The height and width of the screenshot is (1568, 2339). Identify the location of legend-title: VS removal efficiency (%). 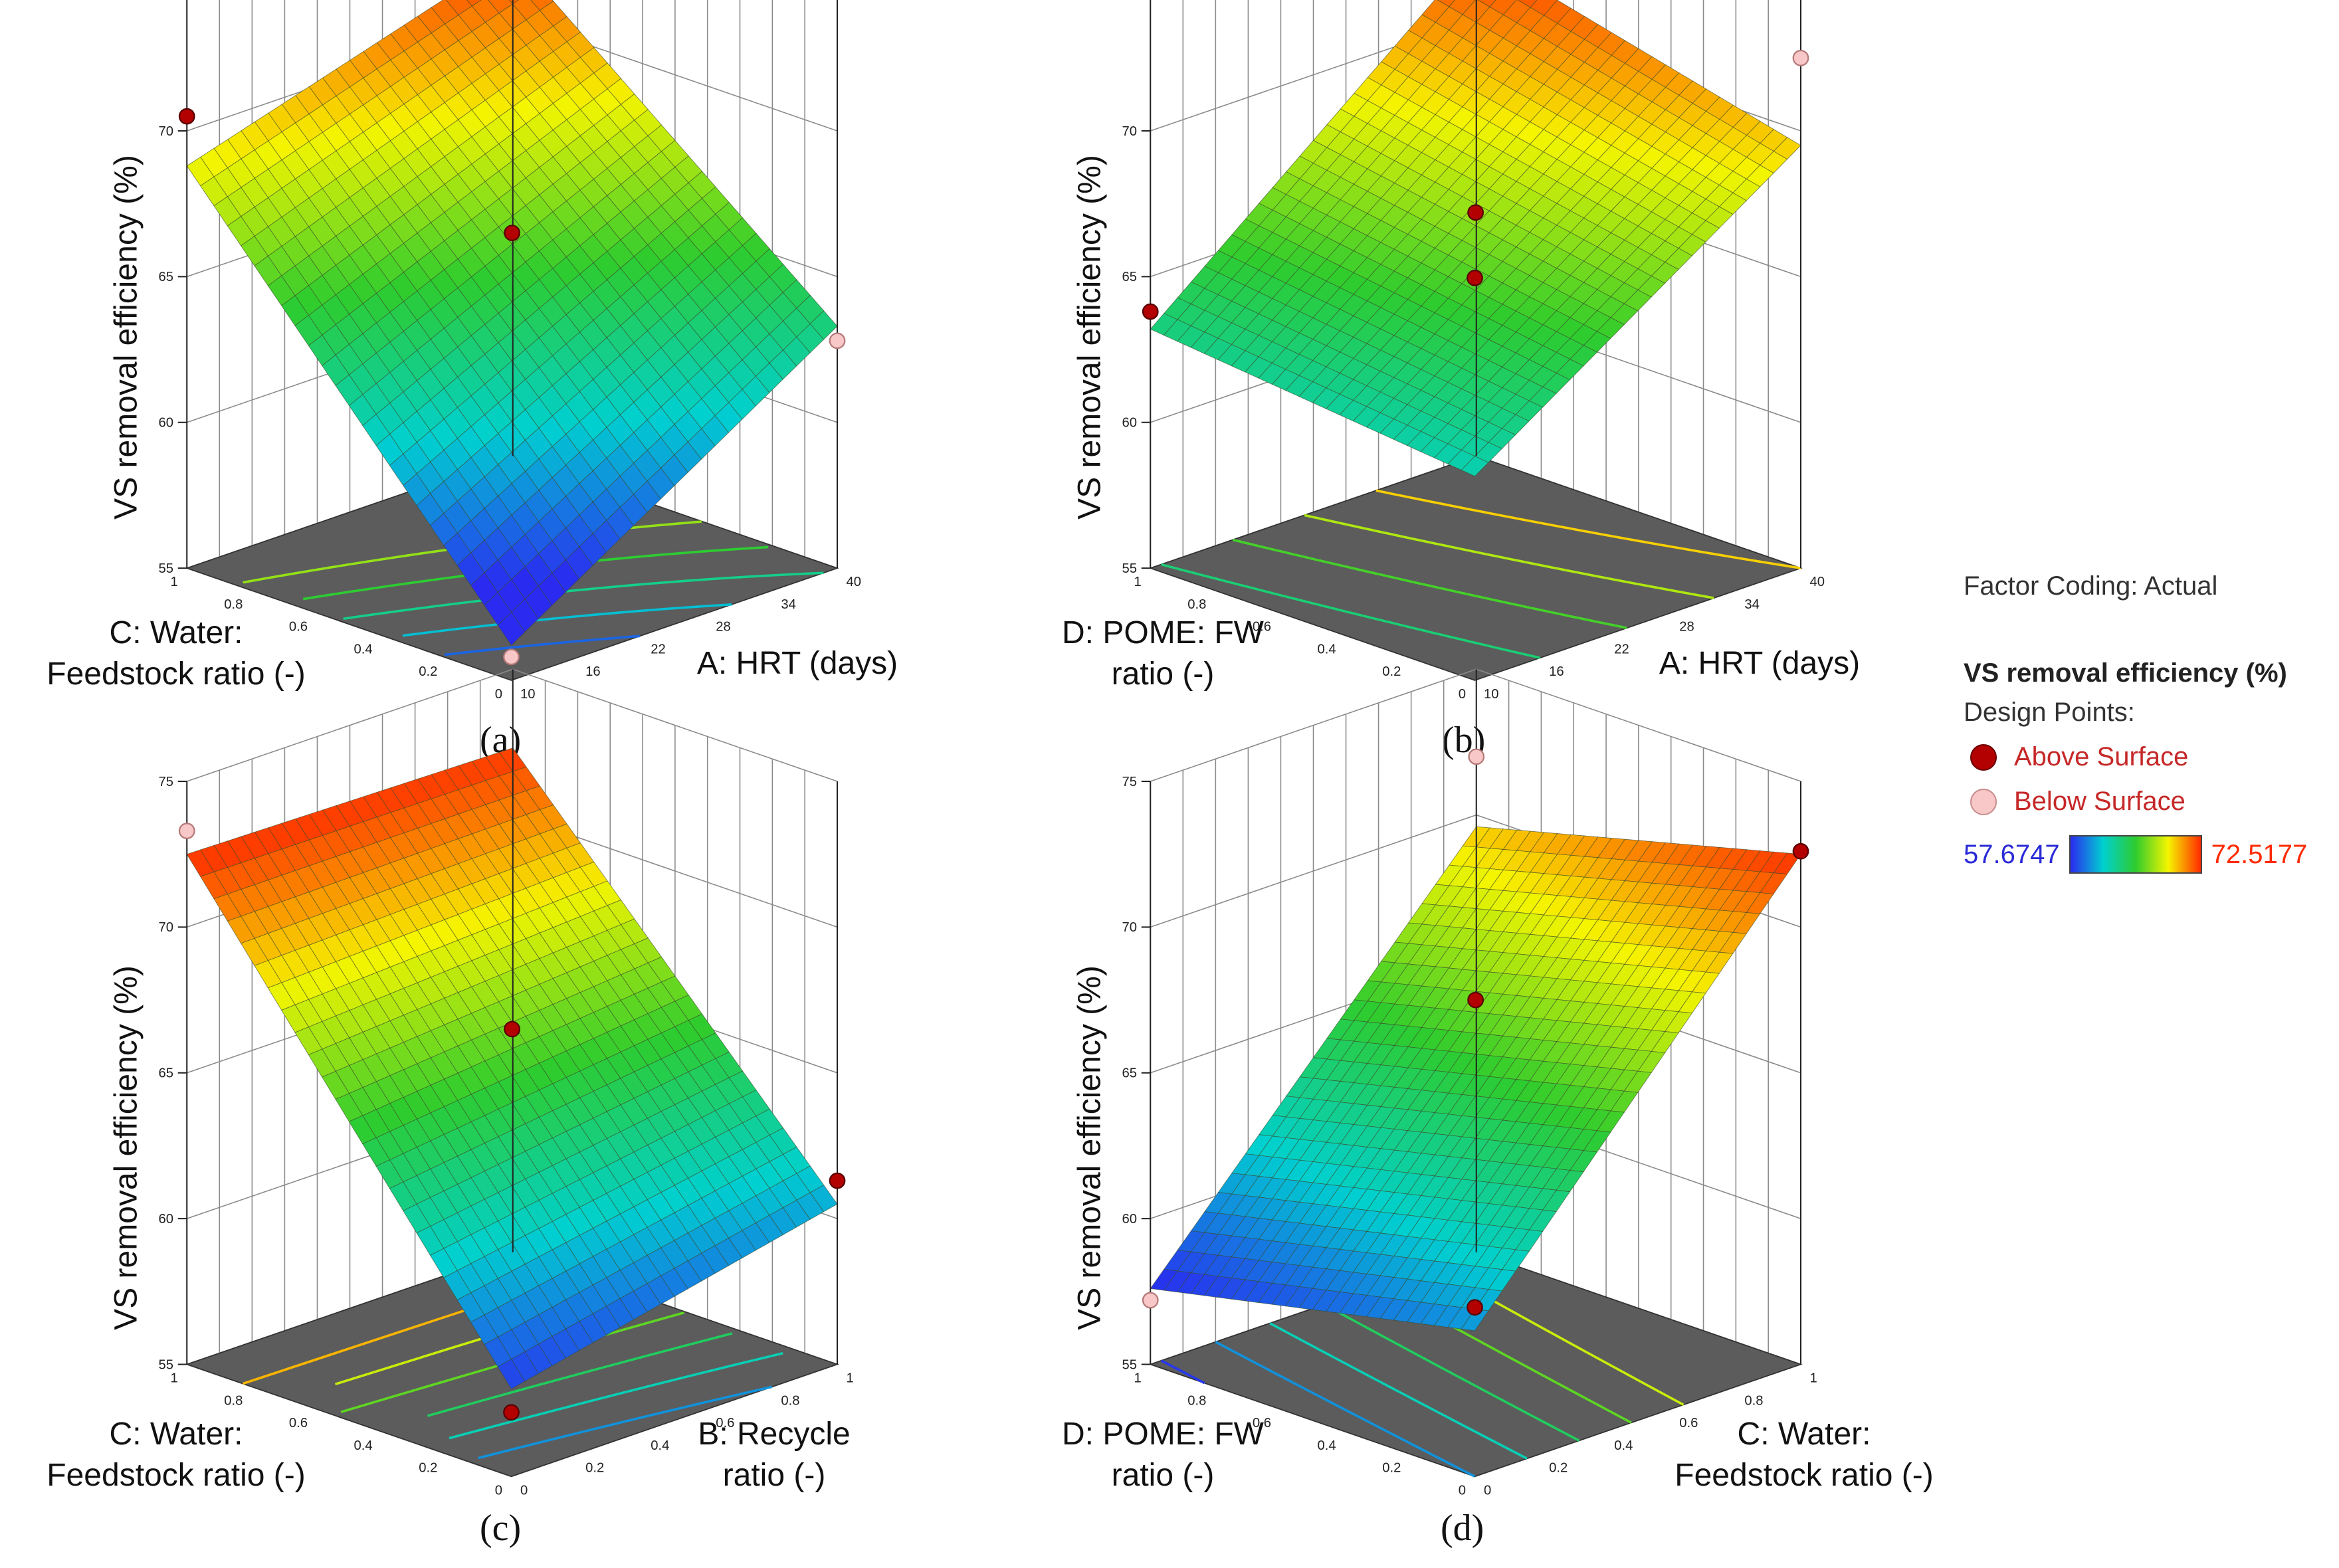
(2125, 673).